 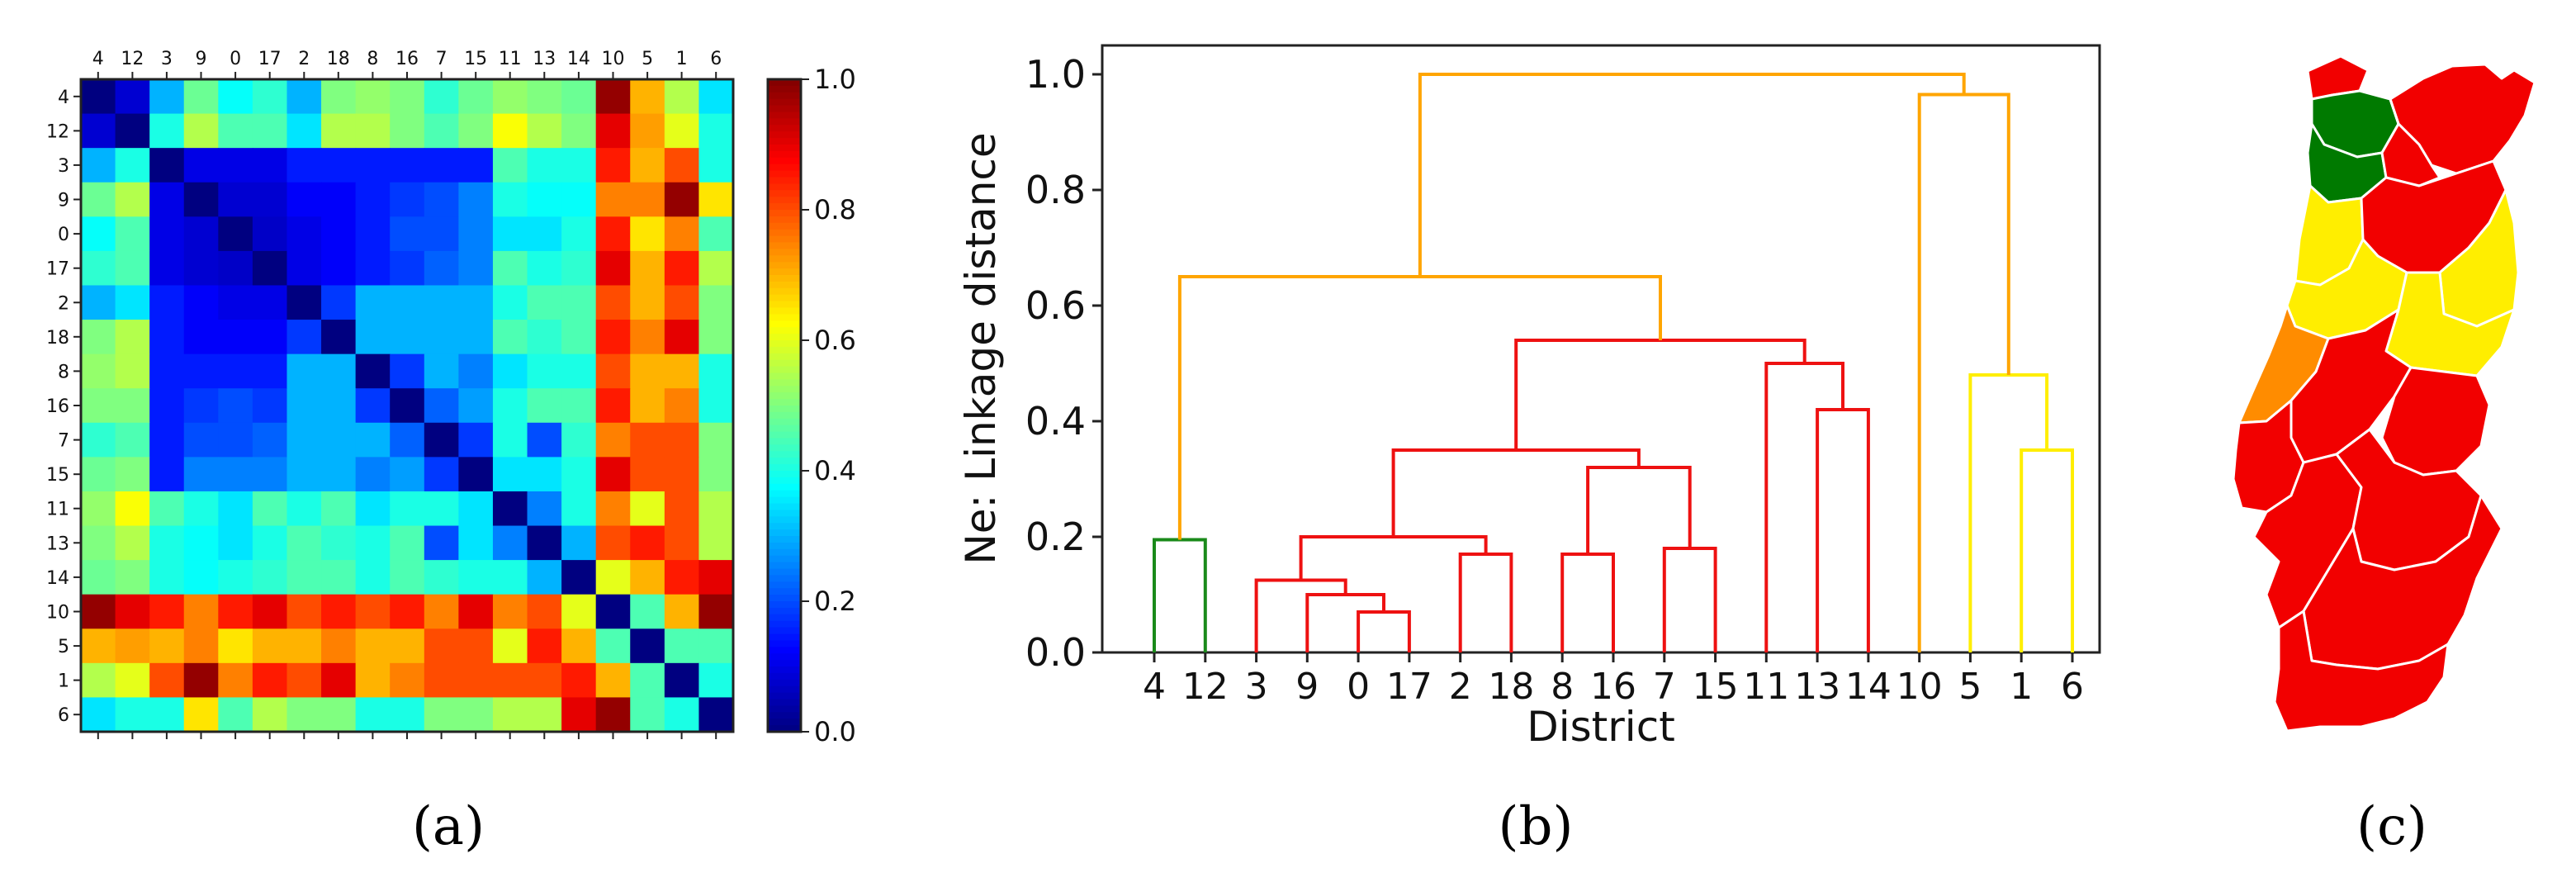 I want to click on heatmap-col-label: 11, so click(x=510, y=59).